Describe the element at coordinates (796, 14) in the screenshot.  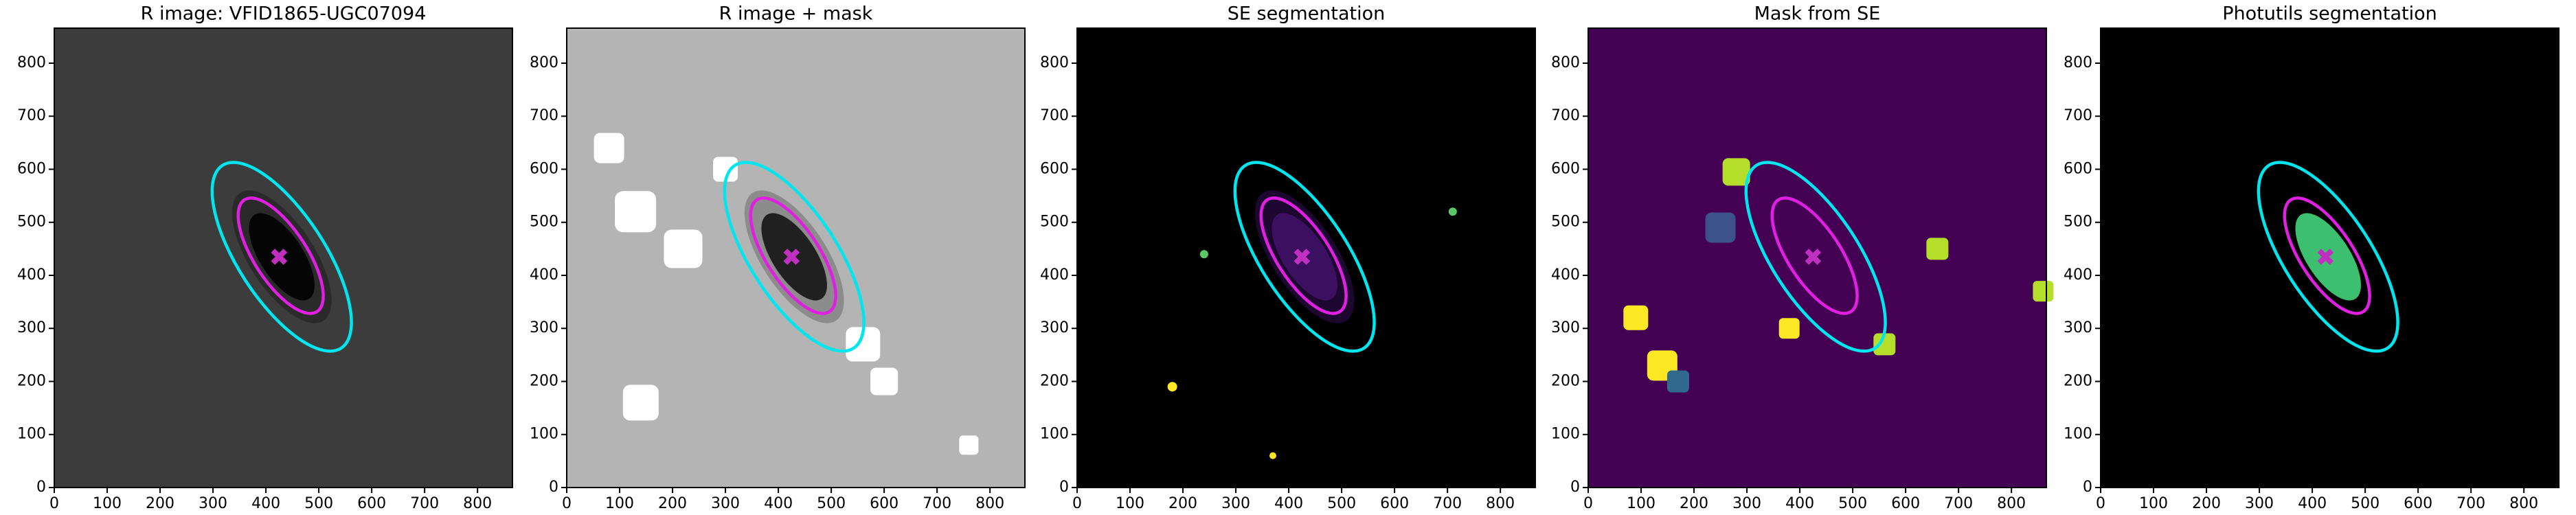
I see `panel-title: R image + mask` at that location.